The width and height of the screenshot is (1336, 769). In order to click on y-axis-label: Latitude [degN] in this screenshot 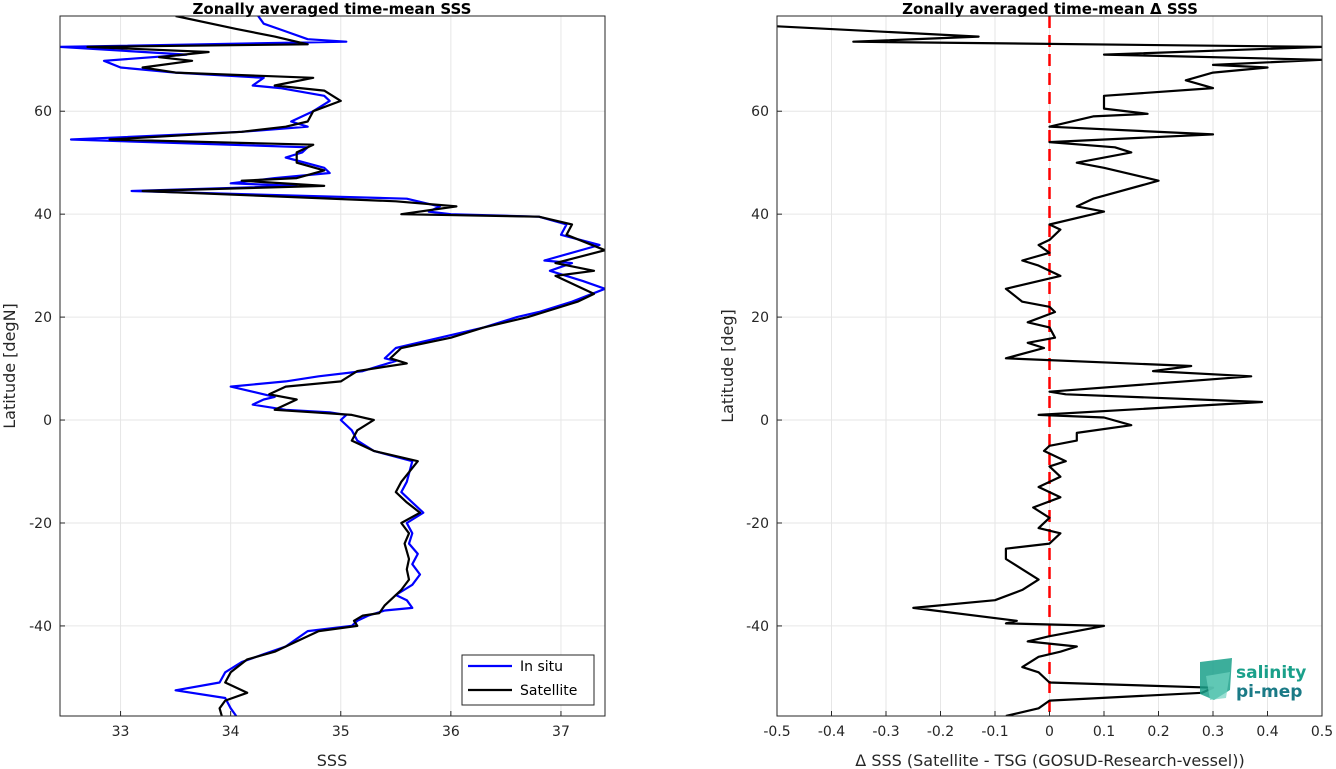, I will do `click(9, 366)`.